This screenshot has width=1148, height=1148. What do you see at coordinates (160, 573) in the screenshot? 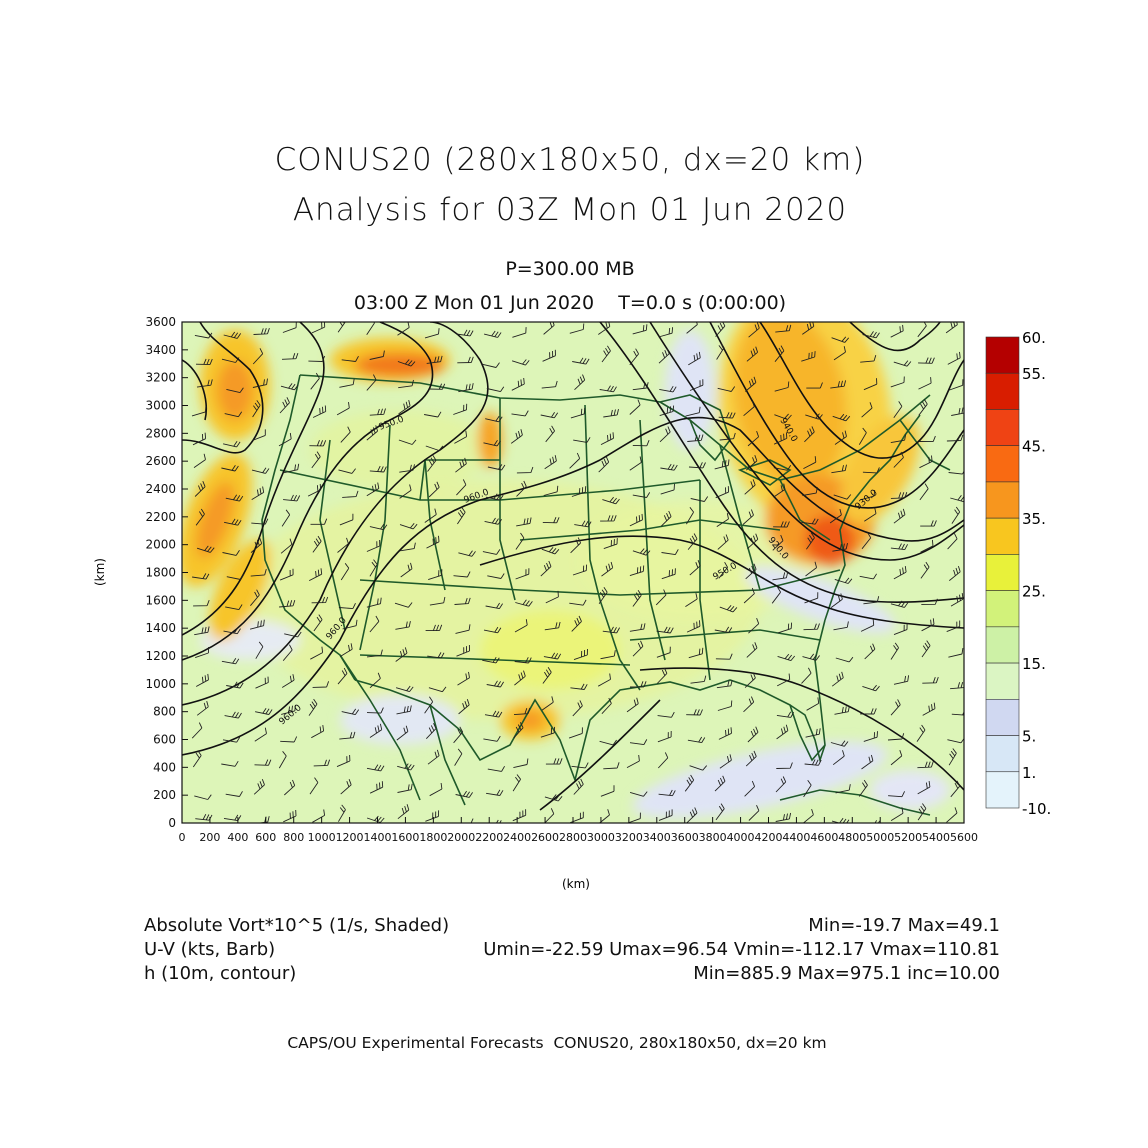
I see `y-tick-label: 1800` at bounding box center [160, 573].